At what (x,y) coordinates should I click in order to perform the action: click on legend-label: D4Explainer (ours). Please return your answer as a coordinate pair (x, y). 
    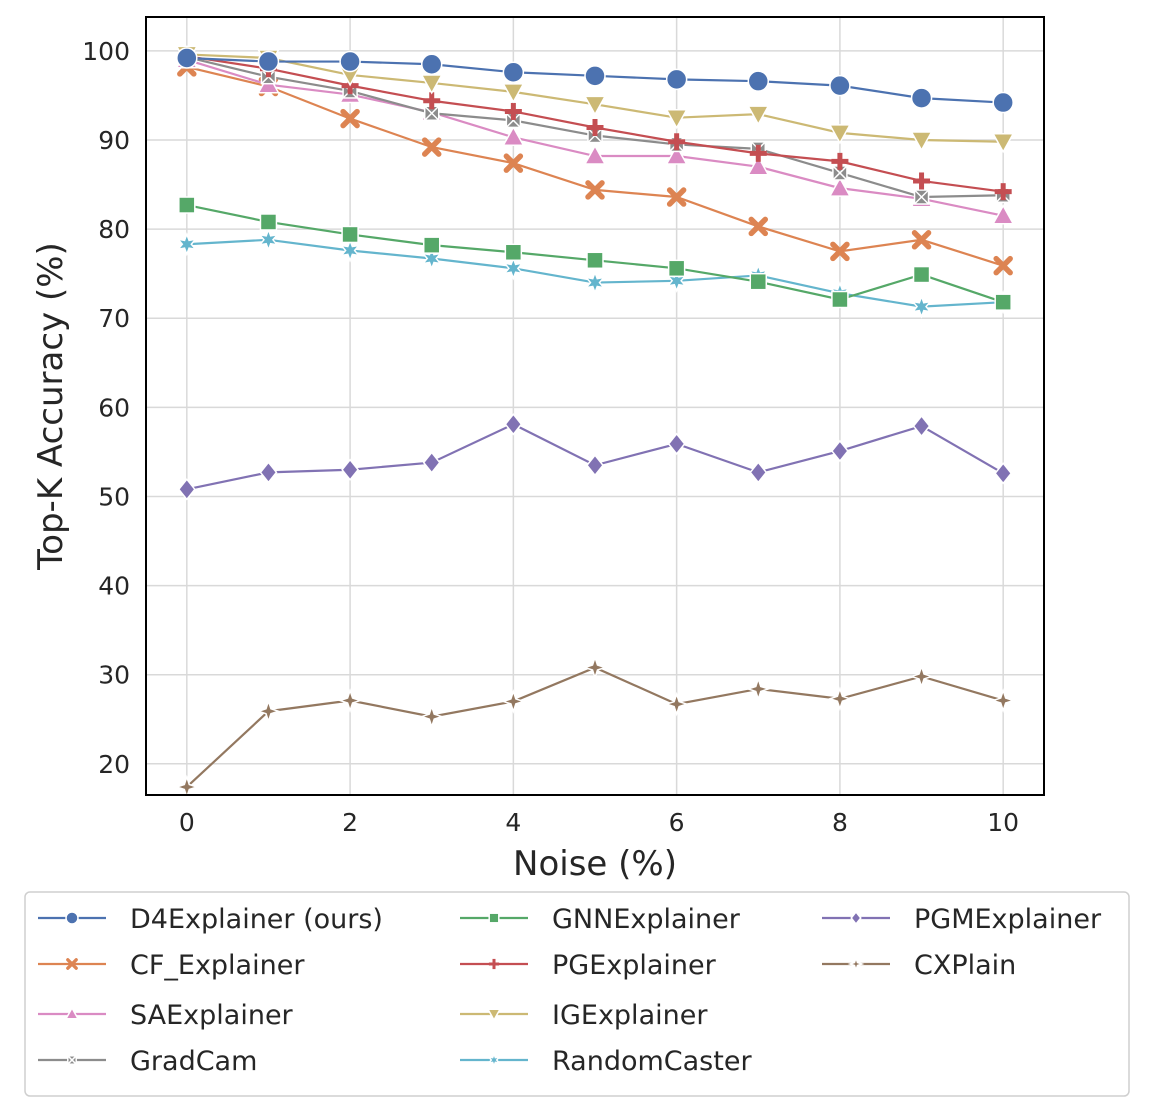
    Looking at the image, I should click on (256, 919).